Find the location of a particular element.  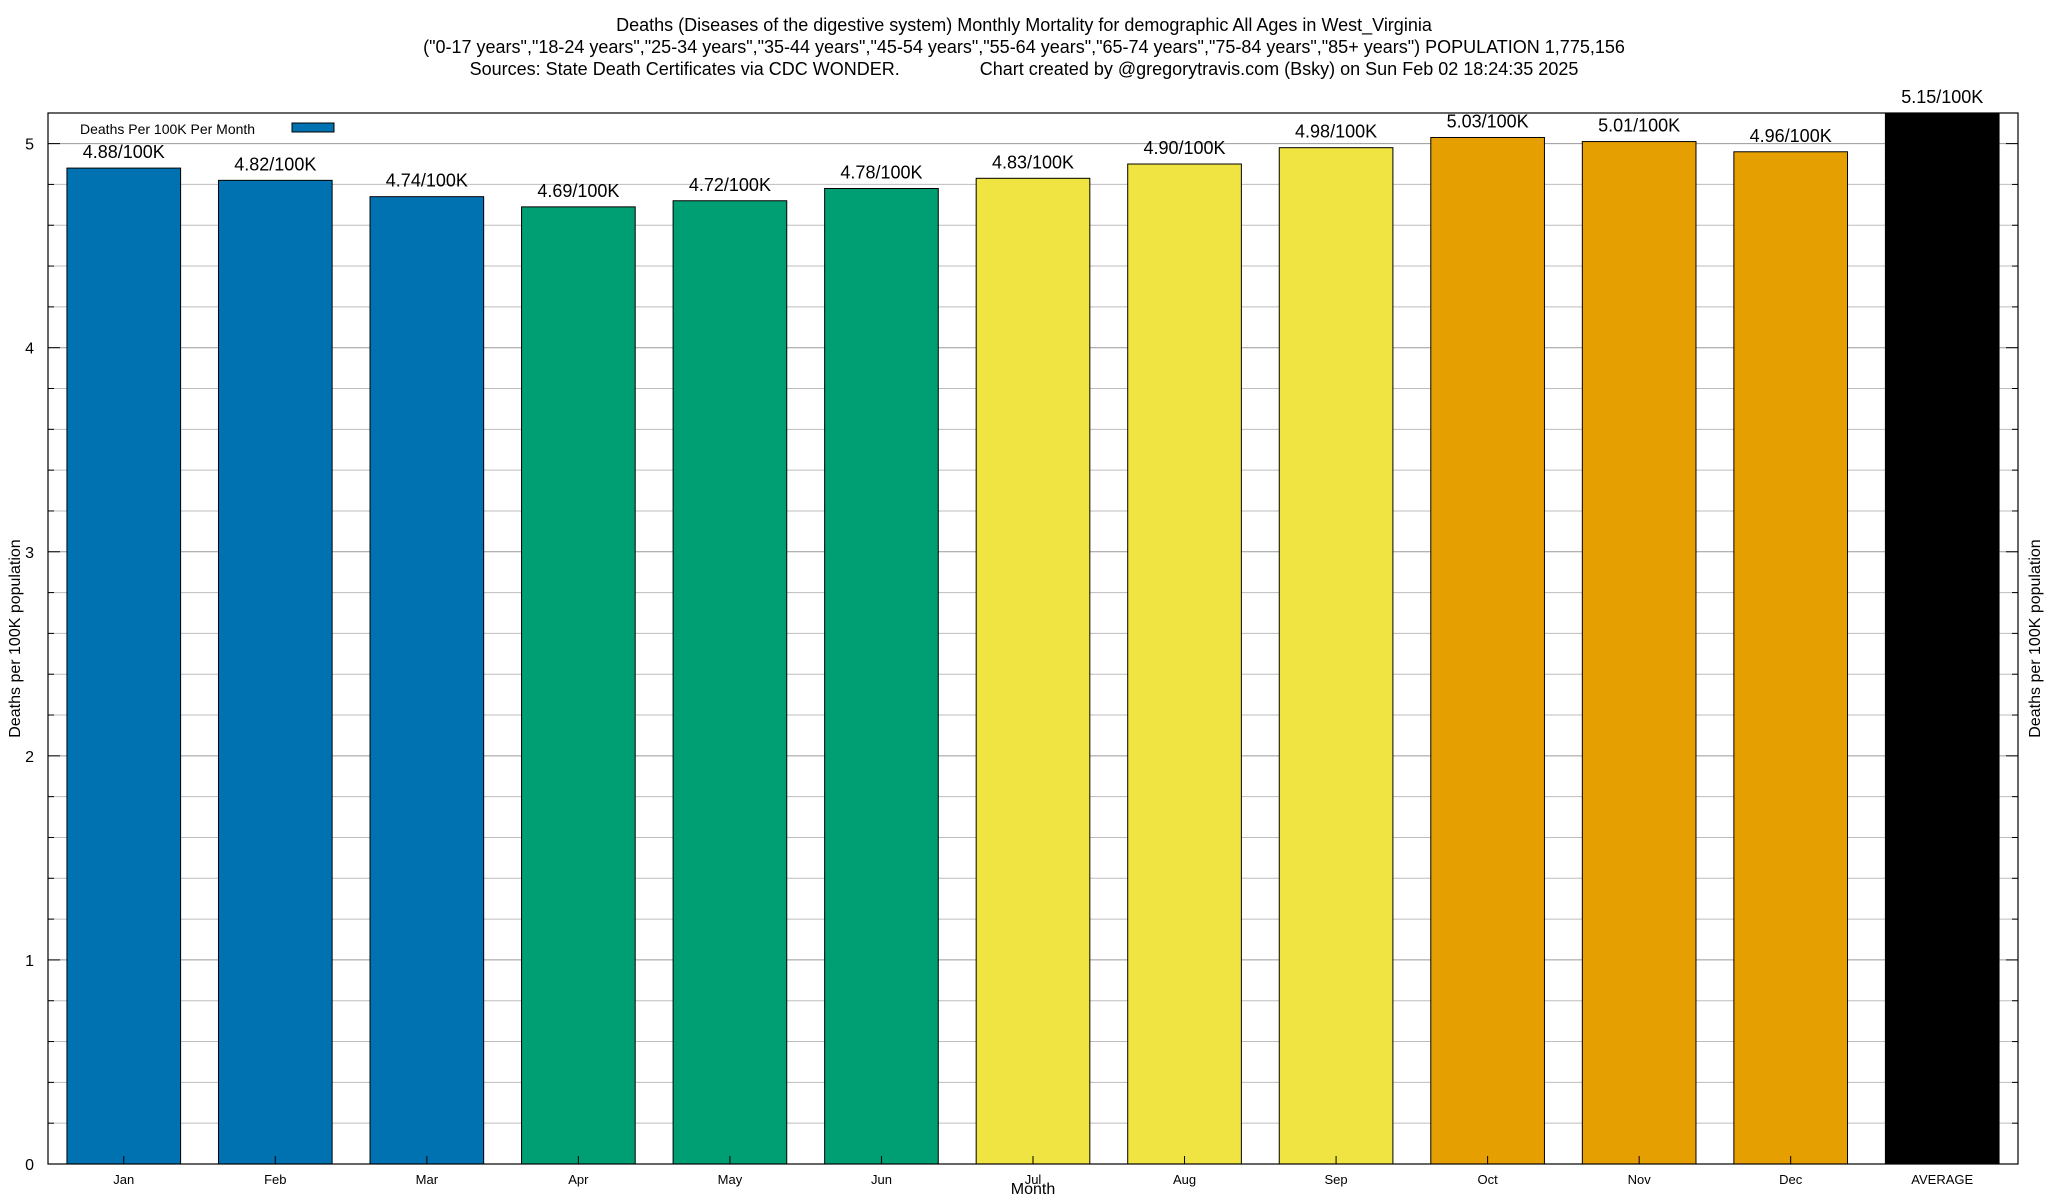

bar-apr is located at coordinates (578, 685).